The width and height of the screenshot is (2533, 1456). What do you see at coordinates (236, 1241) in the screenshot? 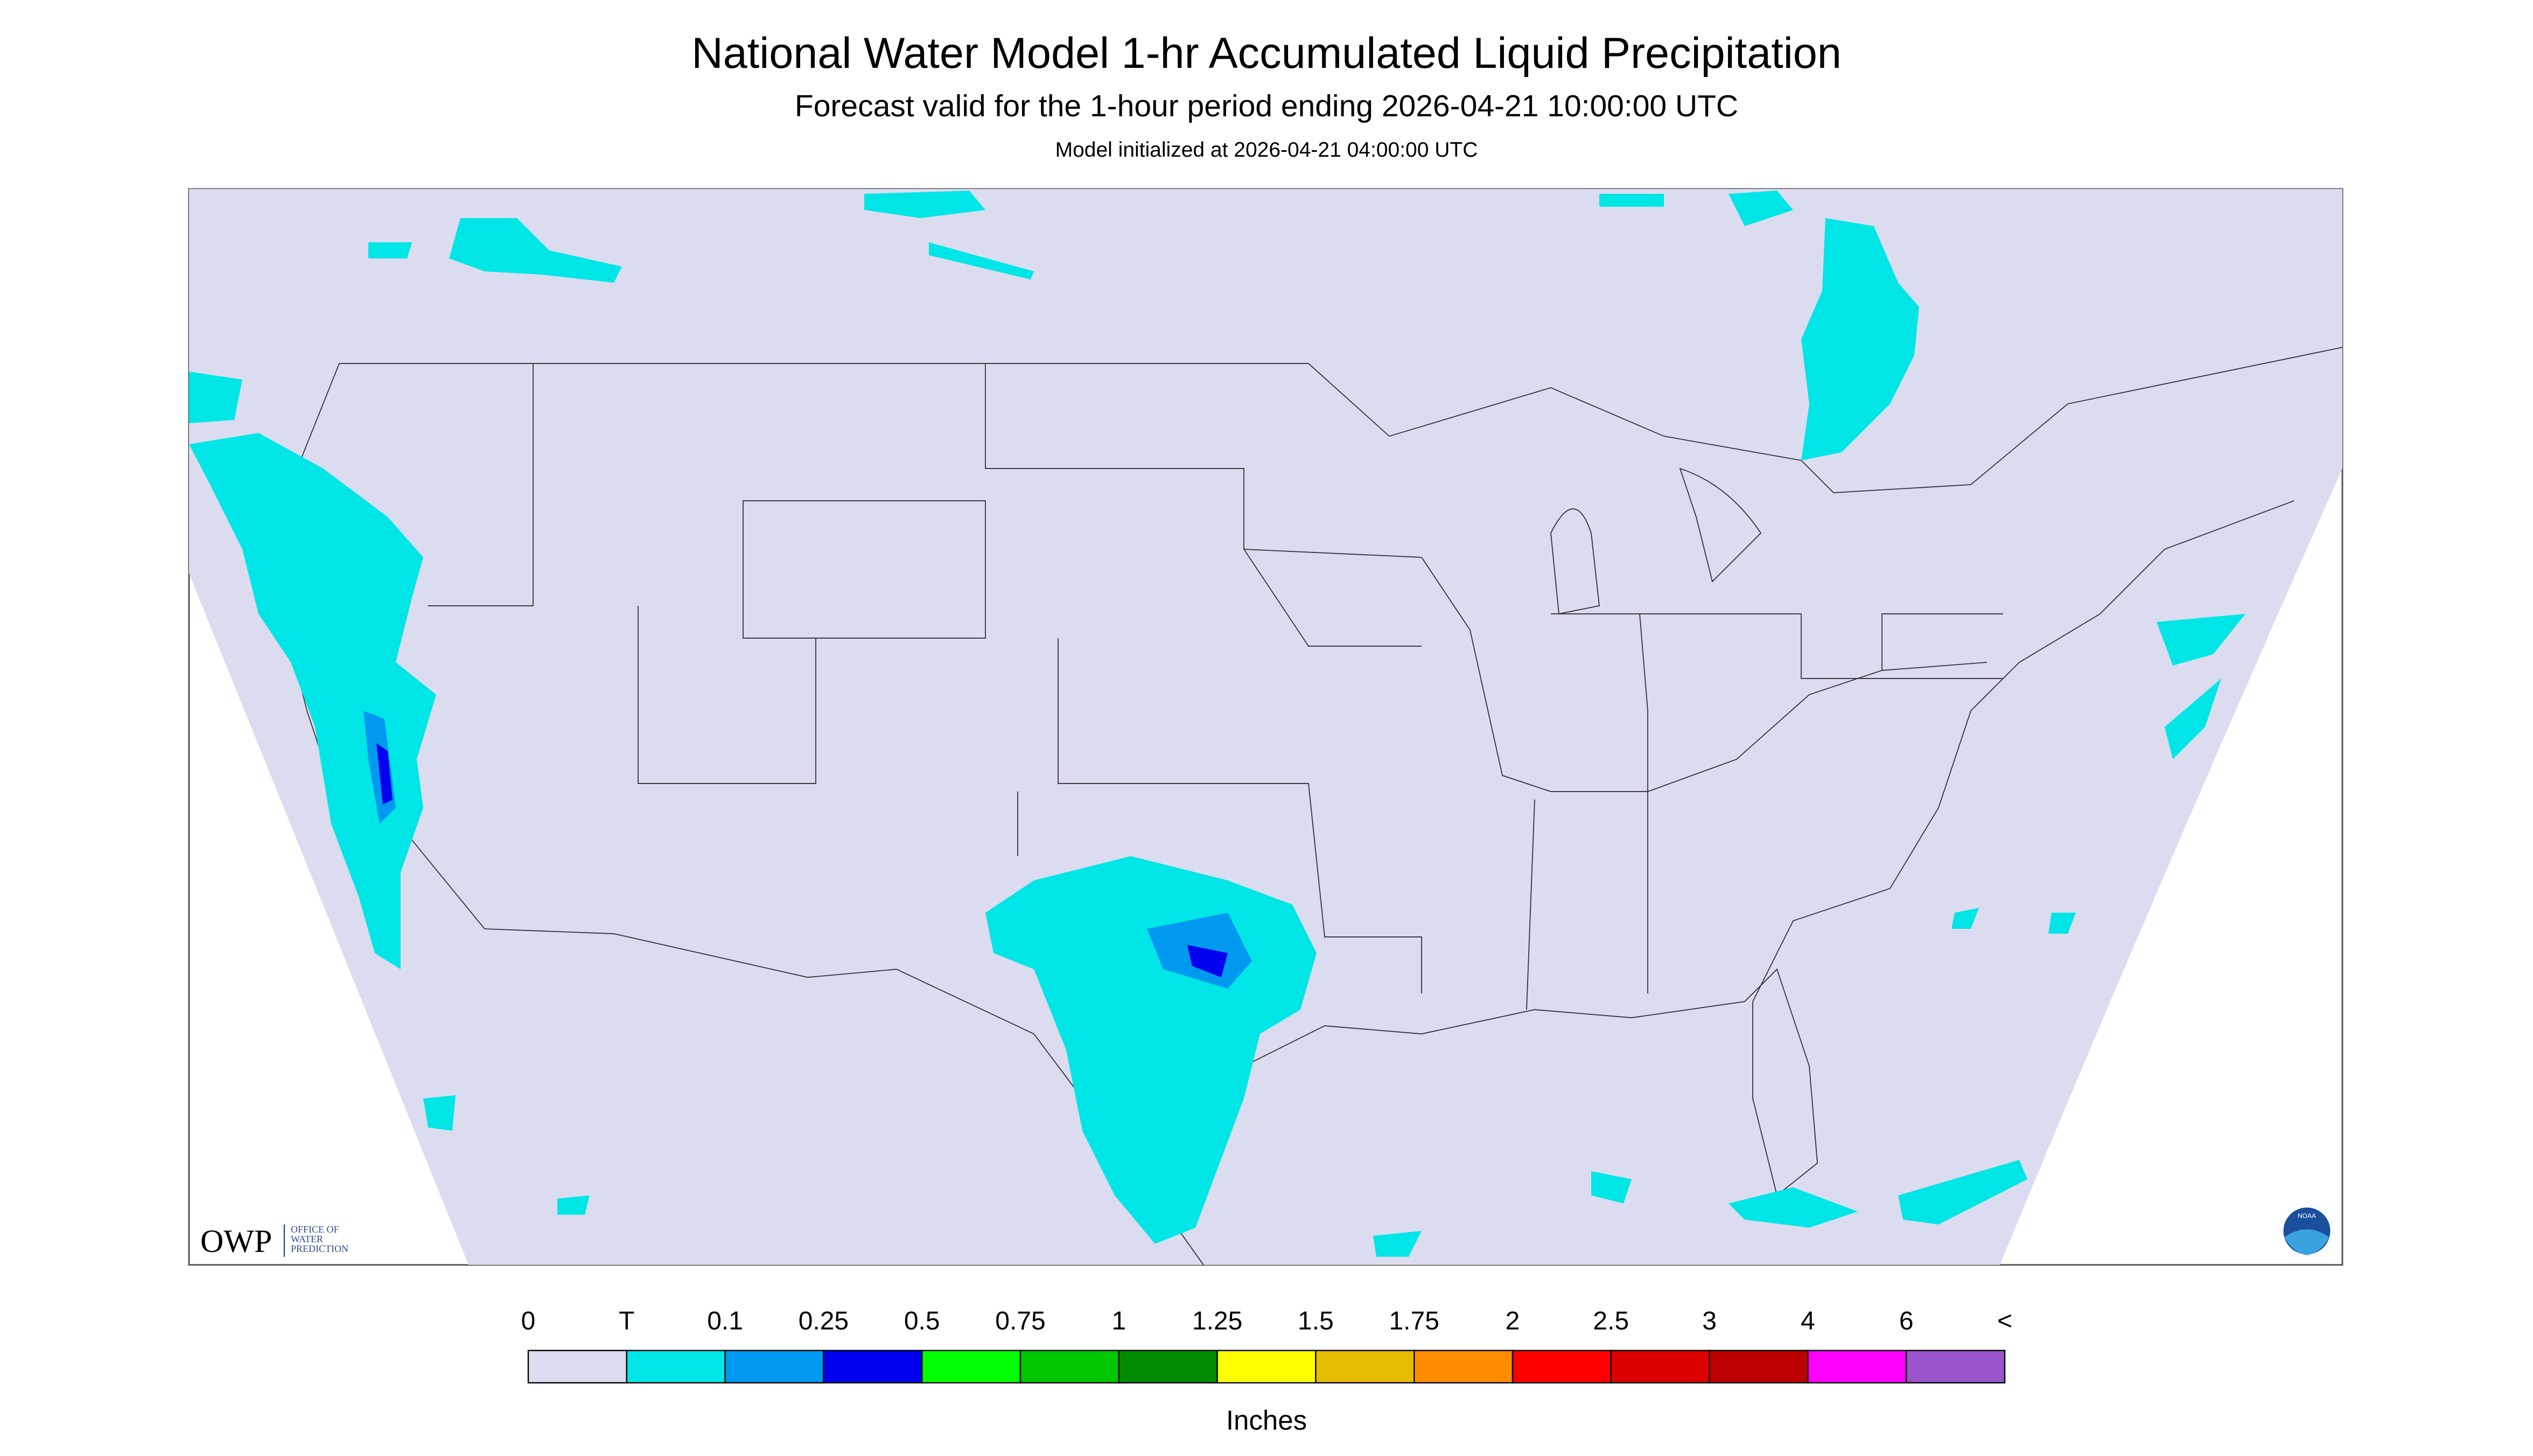
I see `owp-logo: OWP` at bounding box center [236, 1241].